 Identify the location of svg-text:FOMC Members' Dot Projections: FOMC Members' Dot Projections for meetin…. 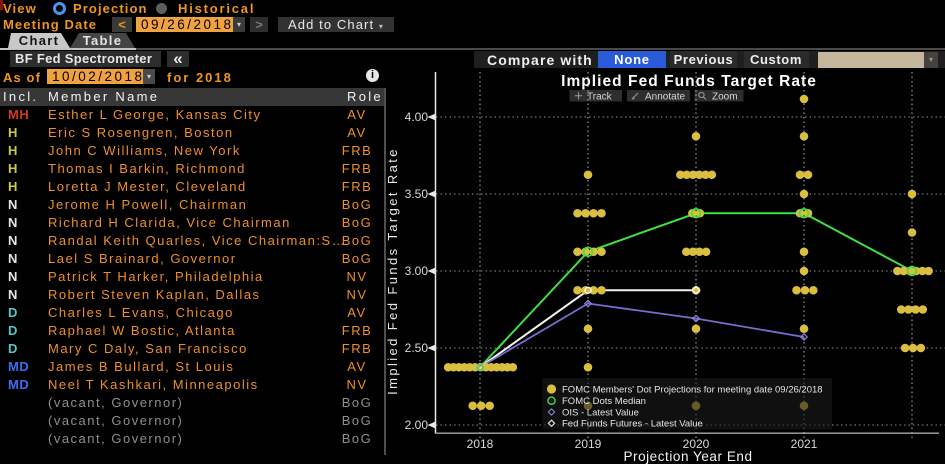
(692, 389).